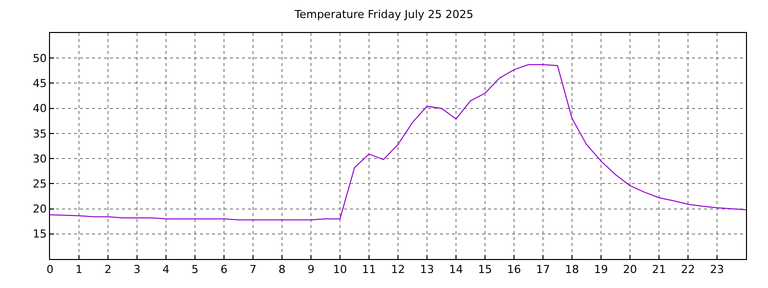 The width and height of the screenshot is (768, 288). I want to click on chart-title: Temperature Friday July 25 2025, so click(384, 14).